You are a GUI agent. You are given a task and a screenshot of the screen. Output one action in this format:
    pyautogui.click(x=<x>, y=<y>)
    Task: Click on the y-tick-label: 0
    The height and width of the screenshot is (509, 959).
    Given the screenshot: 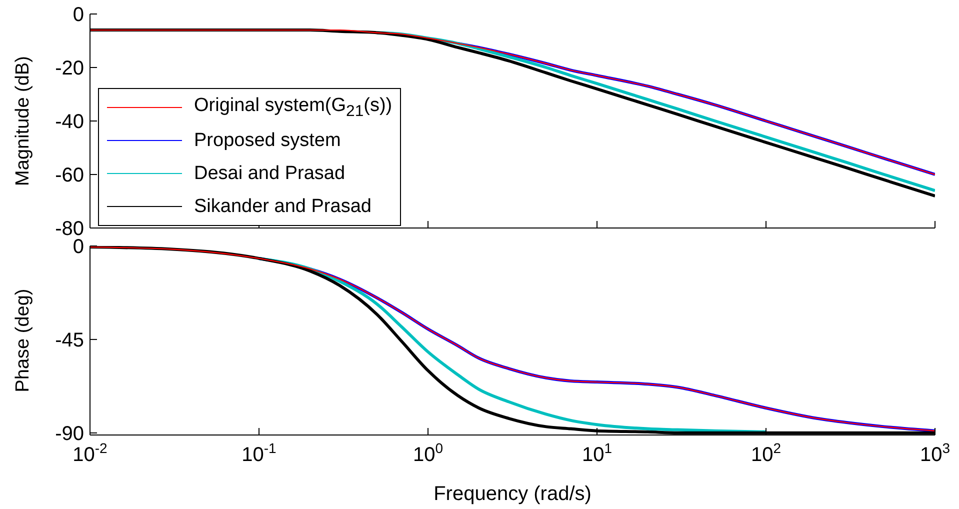 What is the action you would take?
    pyautogui.click(x=78, y=15)
    